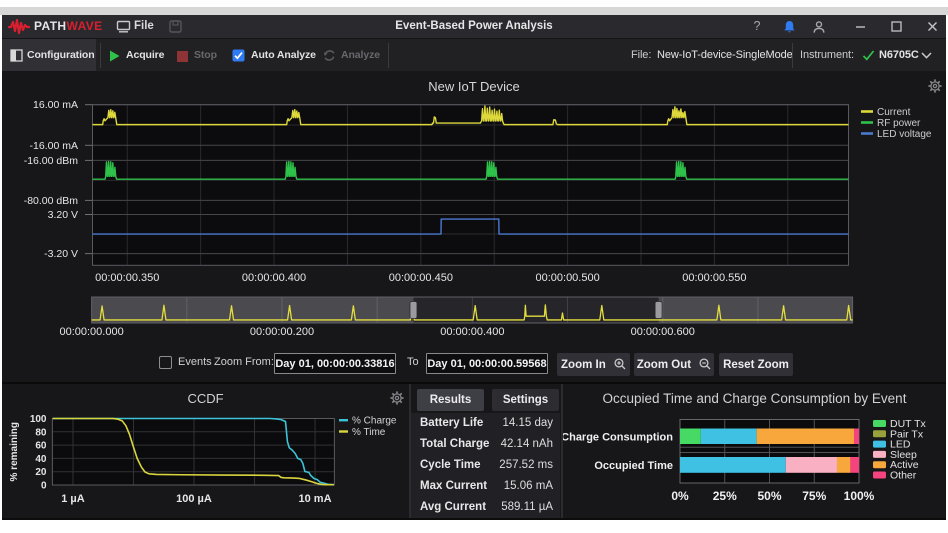  What do you see at coordinates (244, 362) in the screenshot?
I see `zoom-from-label: Zoom From:` at bounding box center [244, 362].